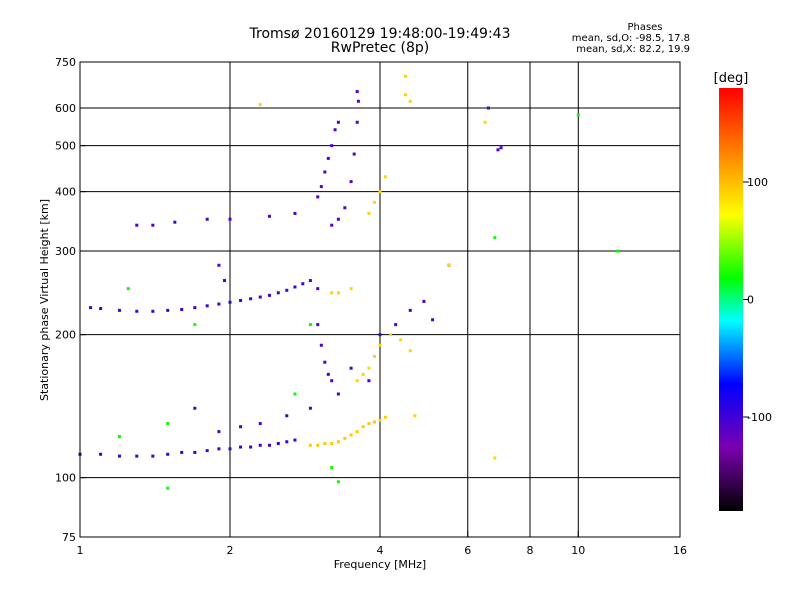 The image size is (800, 600). I want to click on colorbar-label: [deg], so click(731, 78).